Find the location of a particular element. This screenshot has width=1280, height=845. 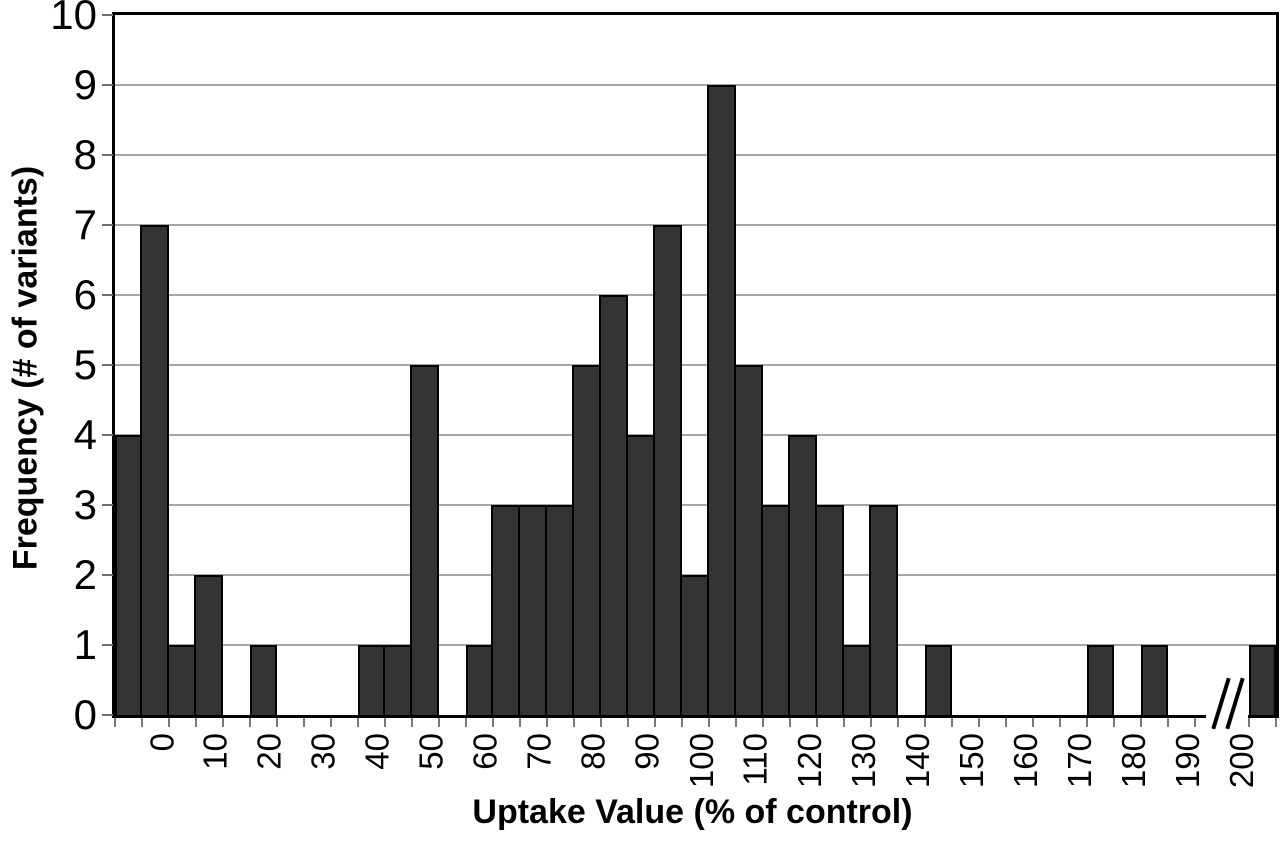

x-tick-label-90: 90 is located at coordinates (647, 751).